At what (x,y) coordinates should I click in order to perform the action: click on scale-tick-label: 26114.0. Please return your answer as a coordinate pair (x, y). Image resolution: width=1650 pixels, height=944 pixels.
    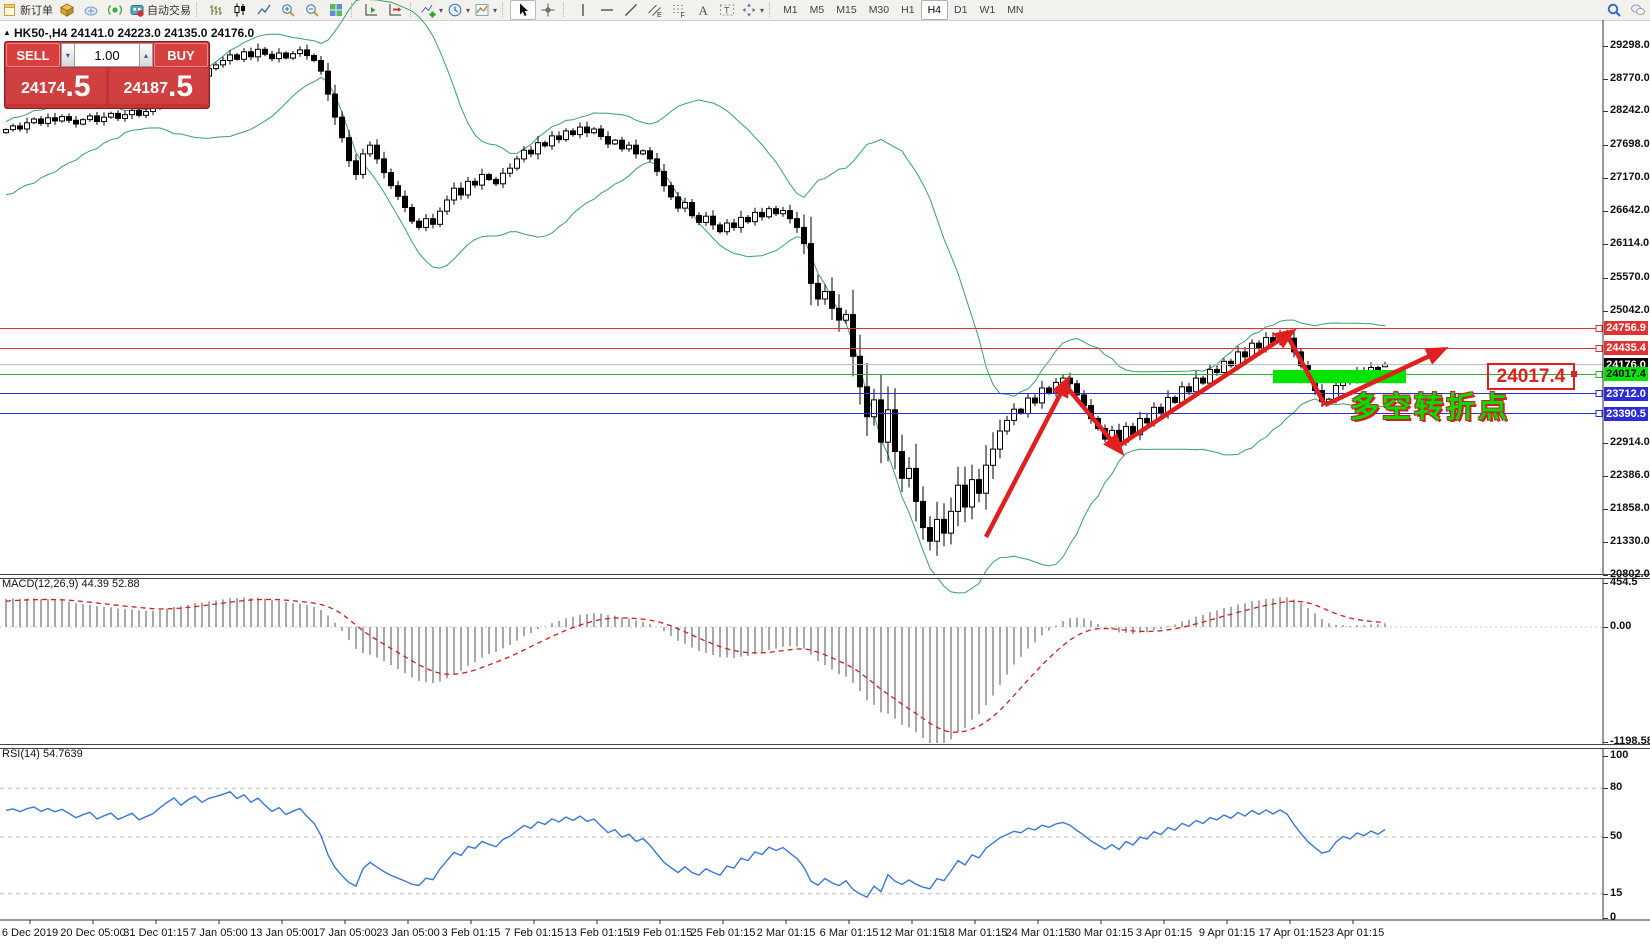
    Looking at the image, I should click on (1630, 242).